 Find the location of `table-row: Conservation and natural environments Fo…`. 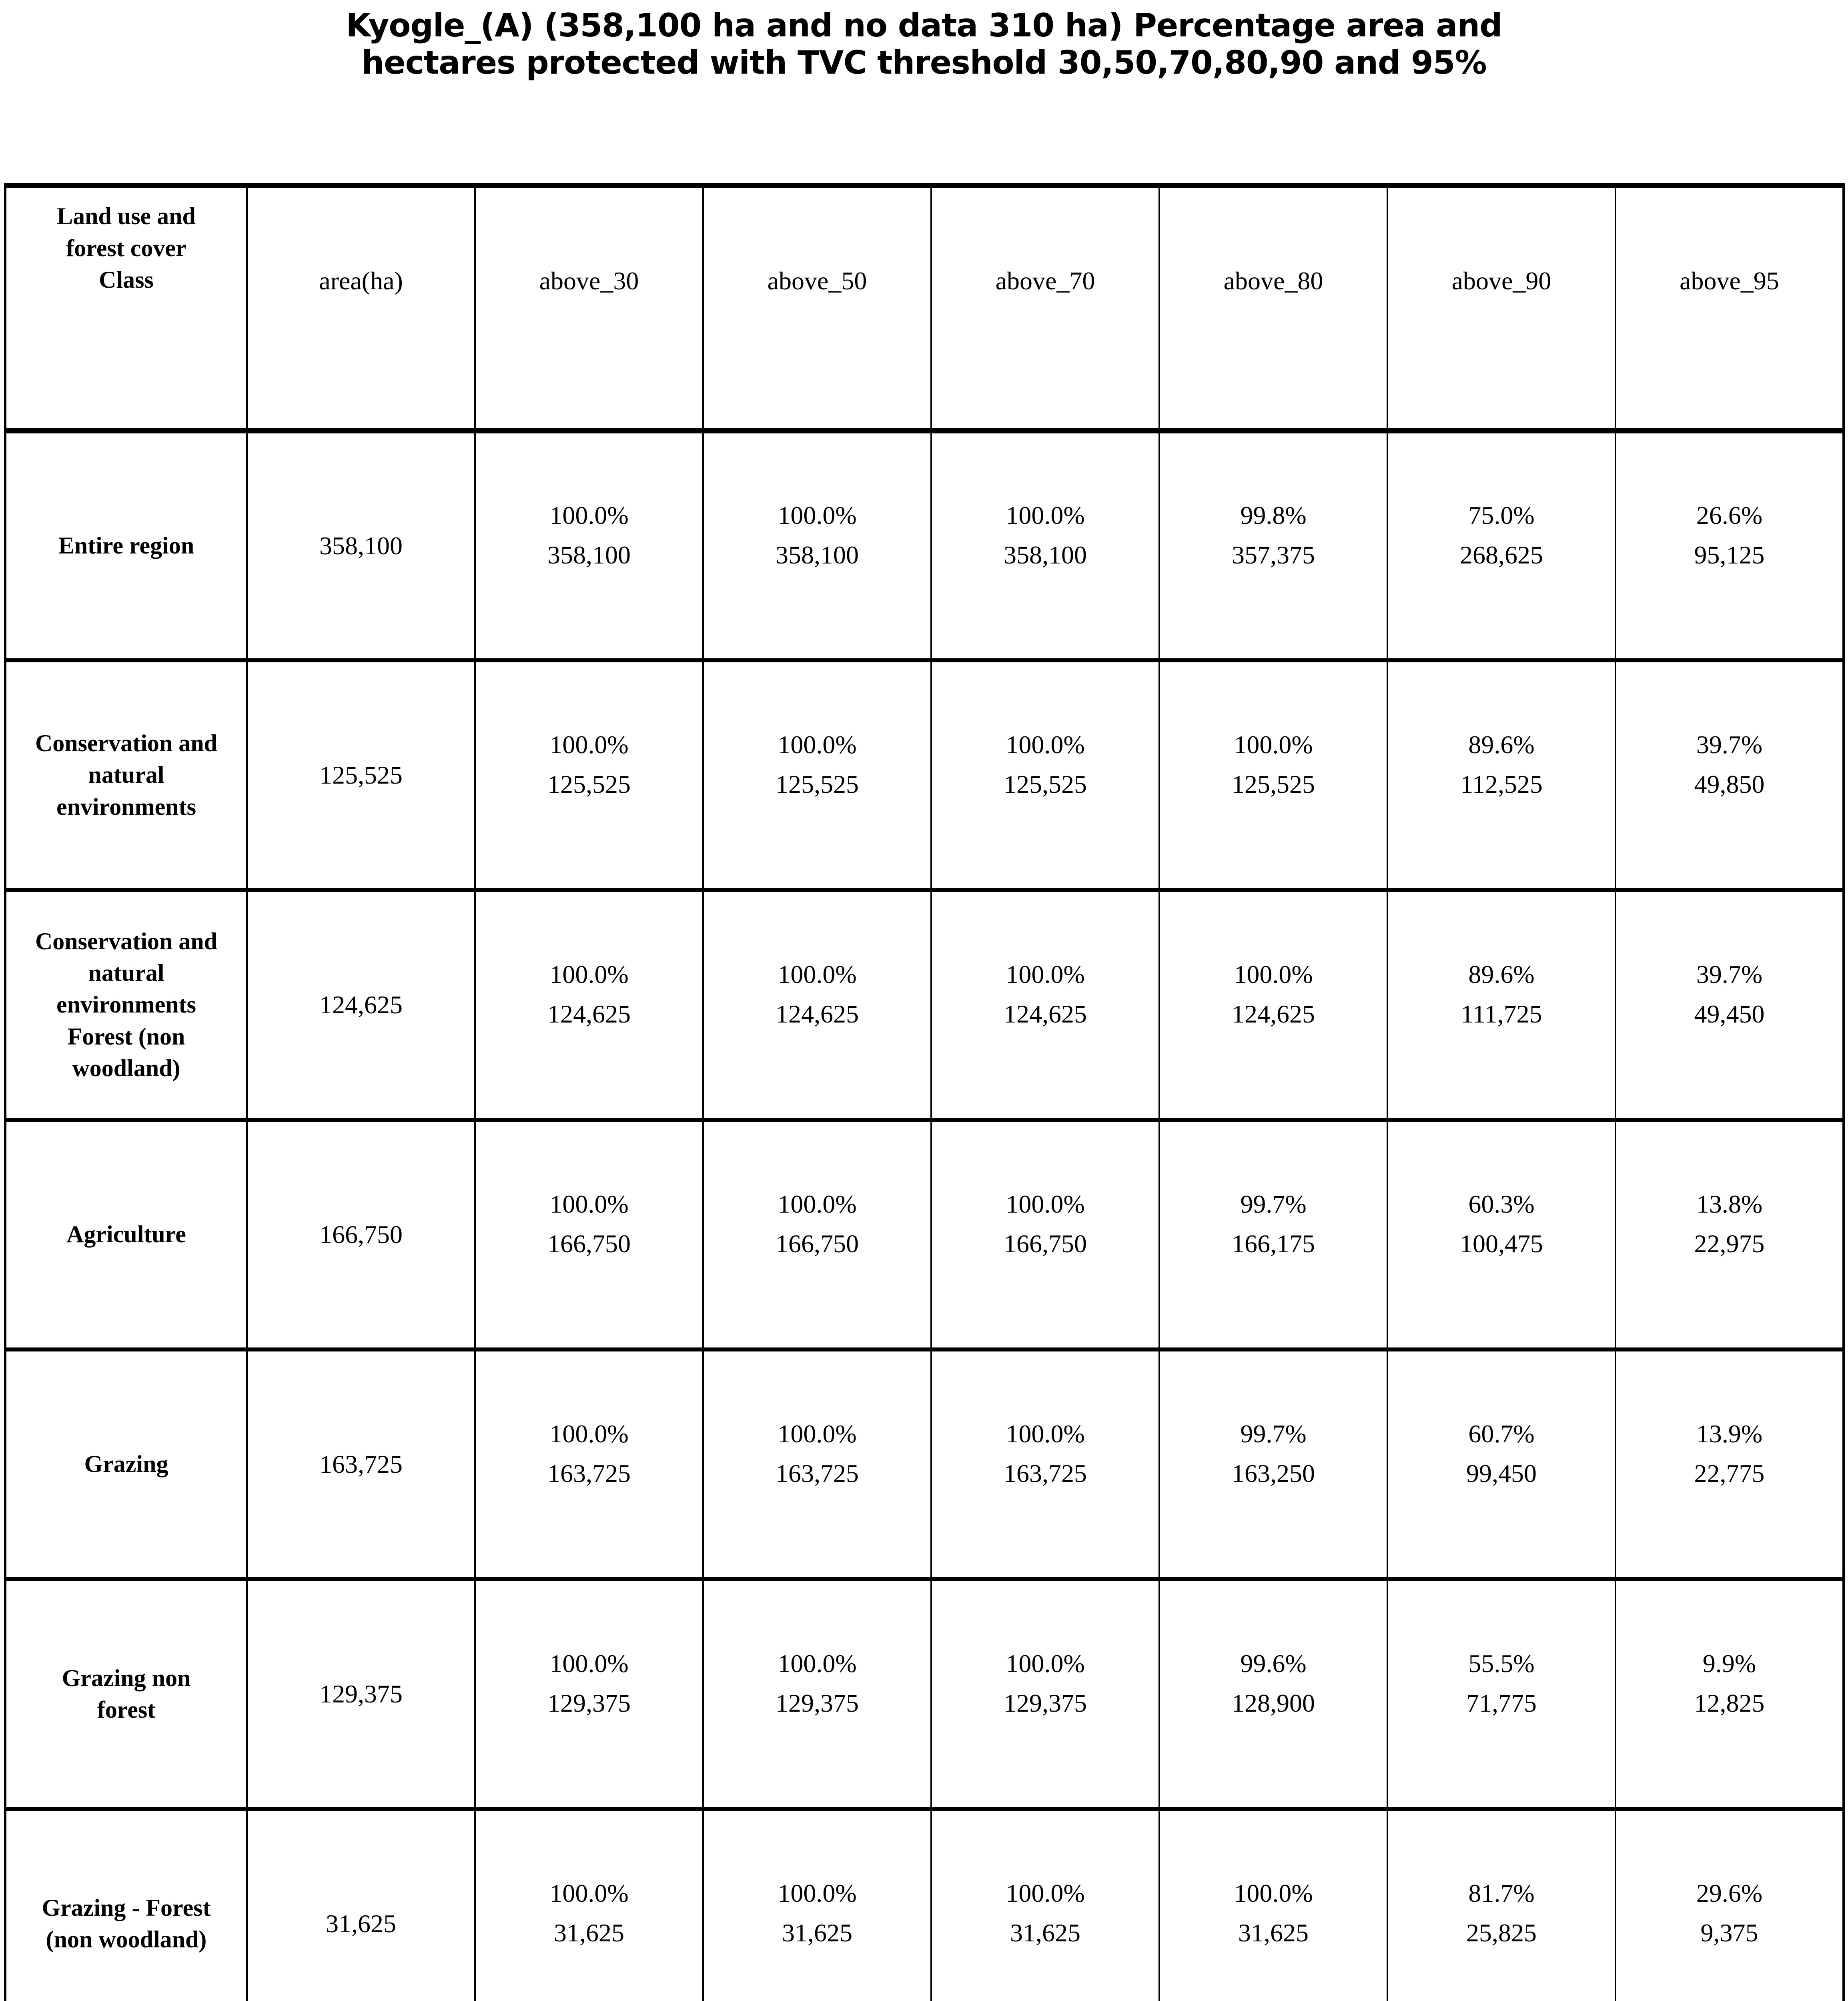

table-row: Conservation and natural environments Fo… is located at coordinates (924, 1005).